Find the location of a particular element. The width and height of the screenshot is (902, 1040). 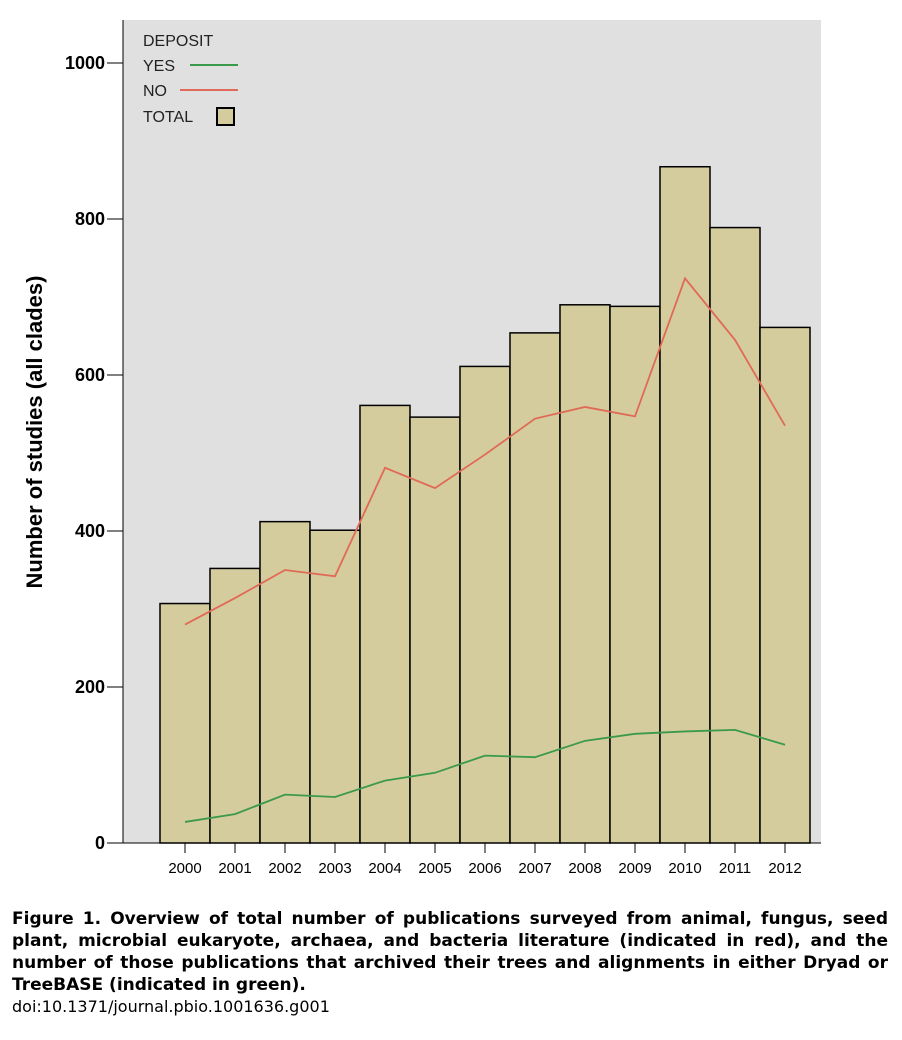

bar-total-2008 is located at coordinates (585, 574).